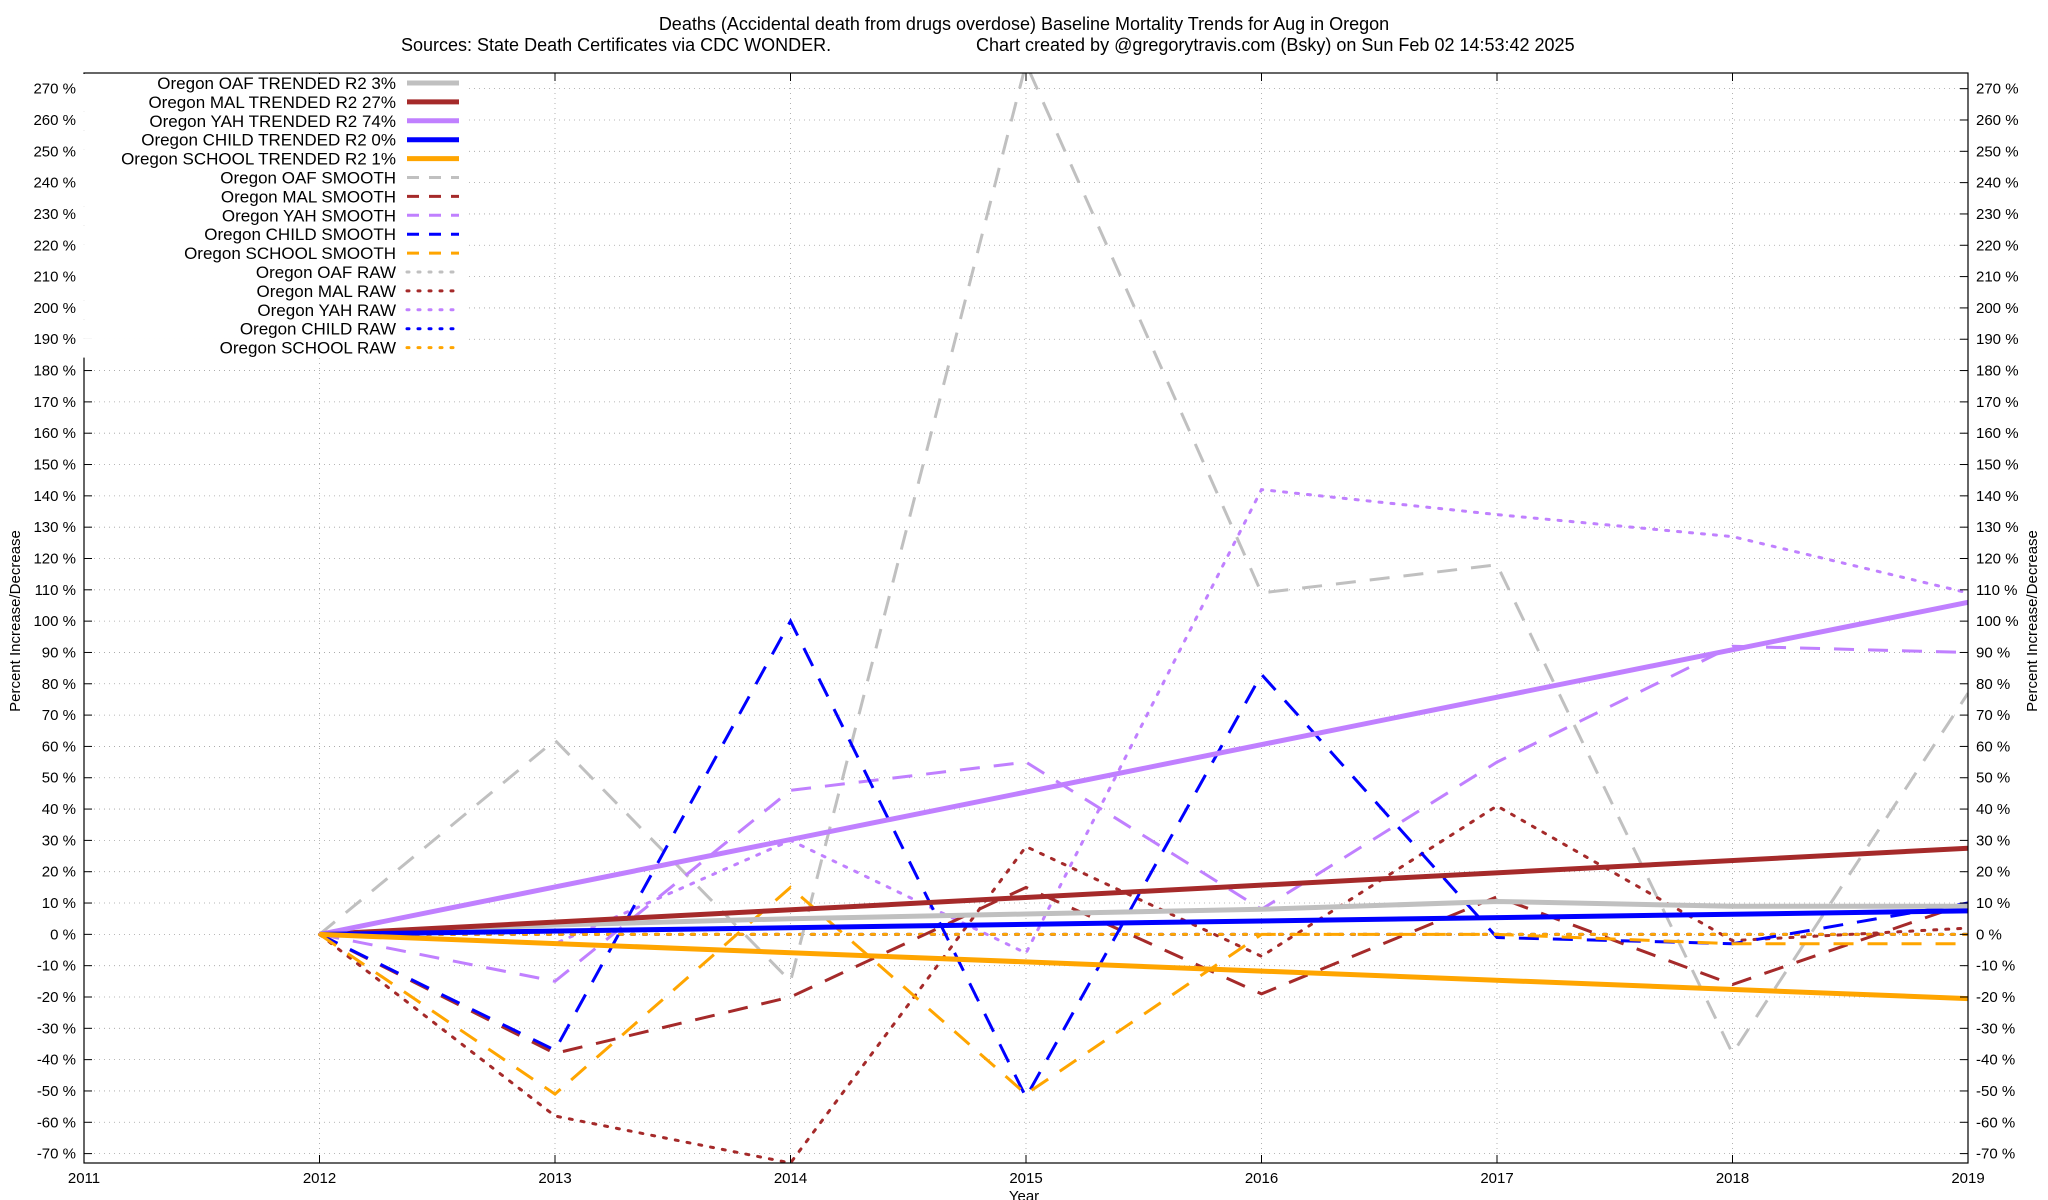 This screenshot has width=2048, height=1200. I want to click on legend-label: Oregon YAH TRENDED R2 74%, so click(272, 121).